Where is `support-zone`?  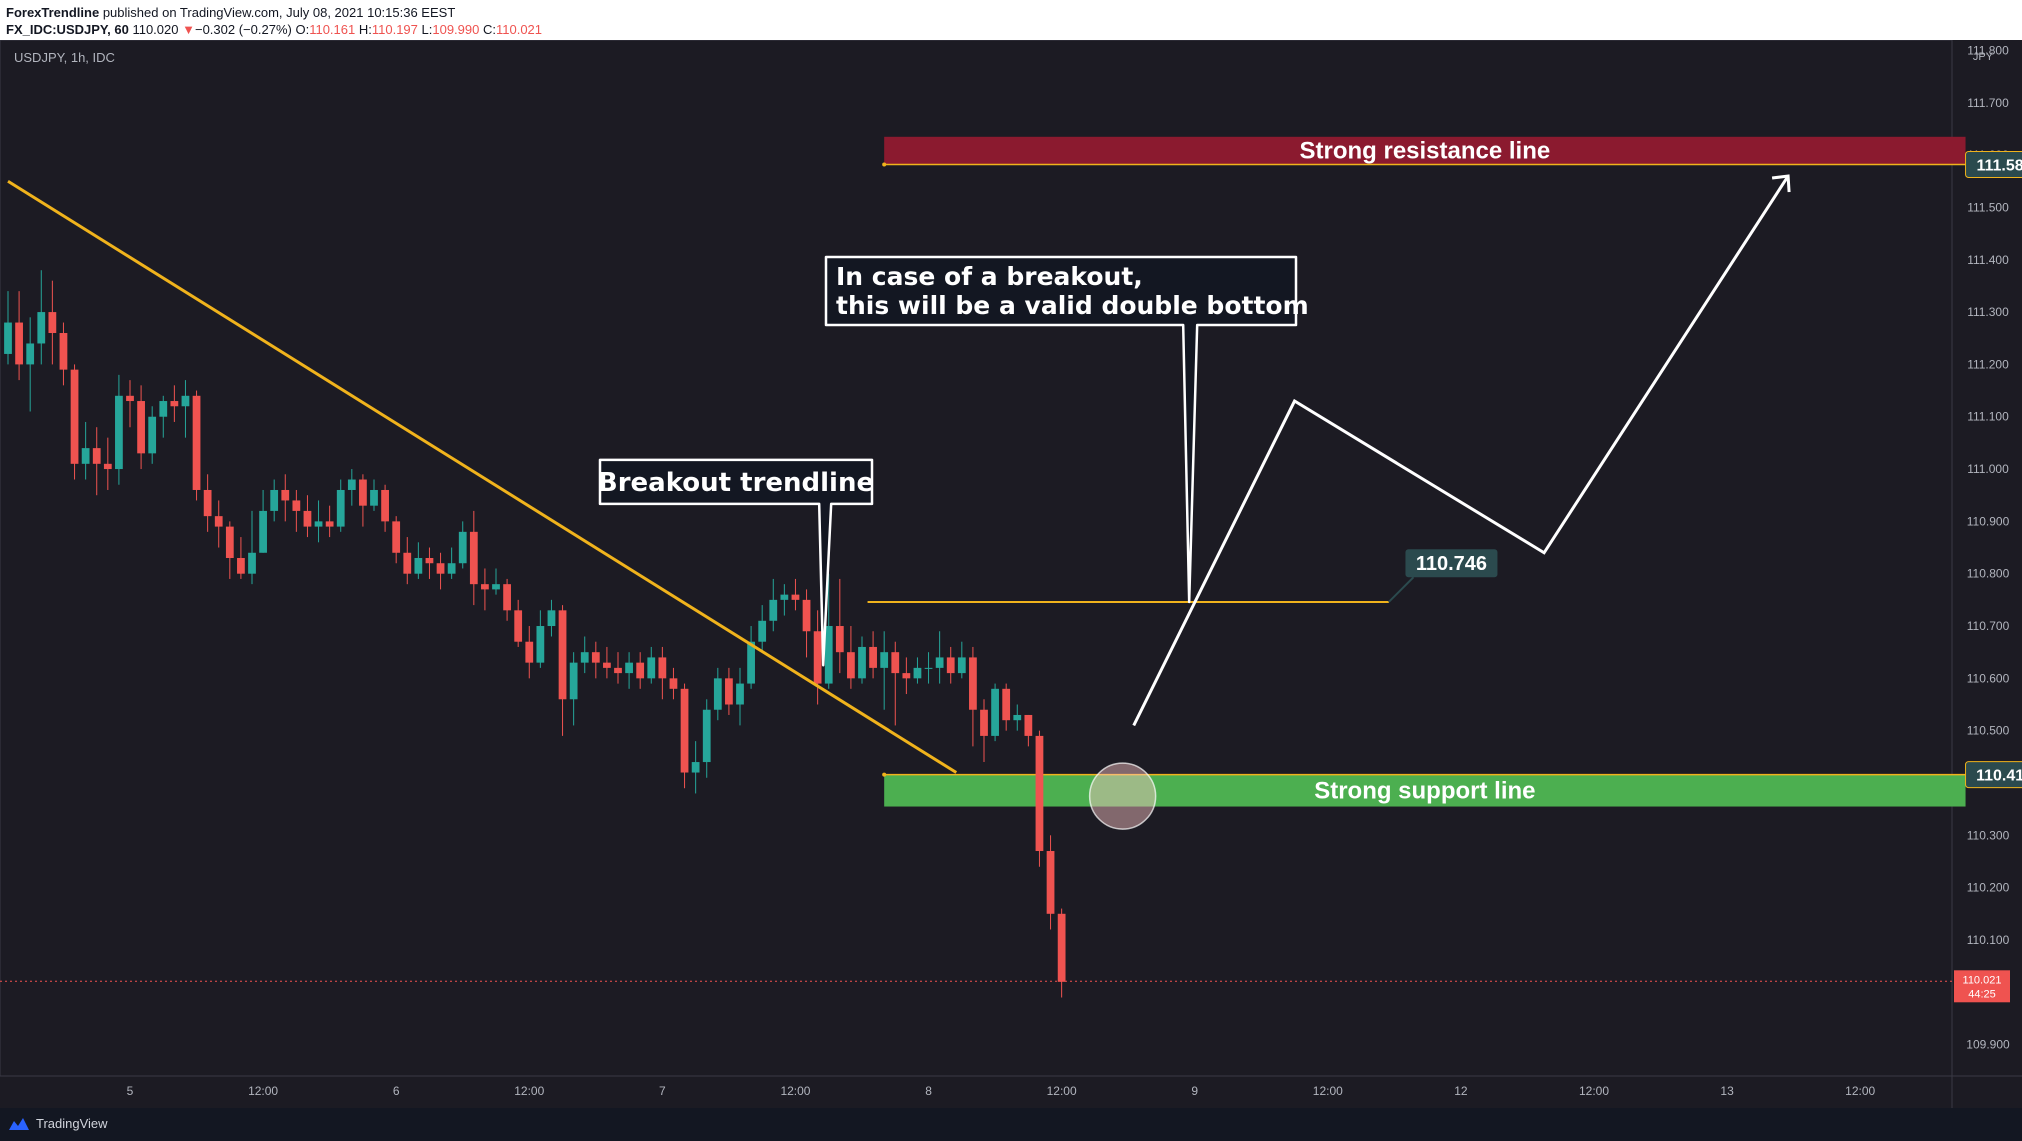
support-zone is located at coordinates (1425, 790).